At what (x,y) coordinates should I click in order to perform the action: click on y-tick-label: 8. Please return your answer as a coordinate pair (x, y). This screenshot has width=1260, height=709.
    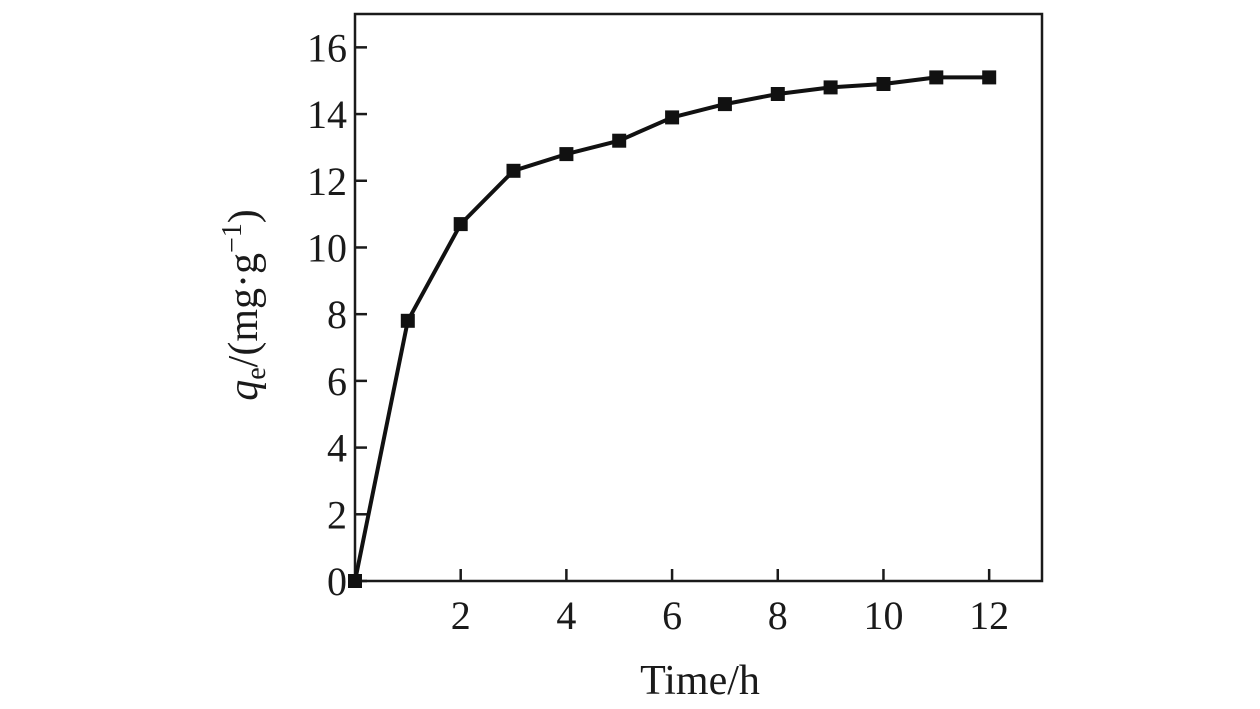
    Looking at the image, I should click on (337, 314).